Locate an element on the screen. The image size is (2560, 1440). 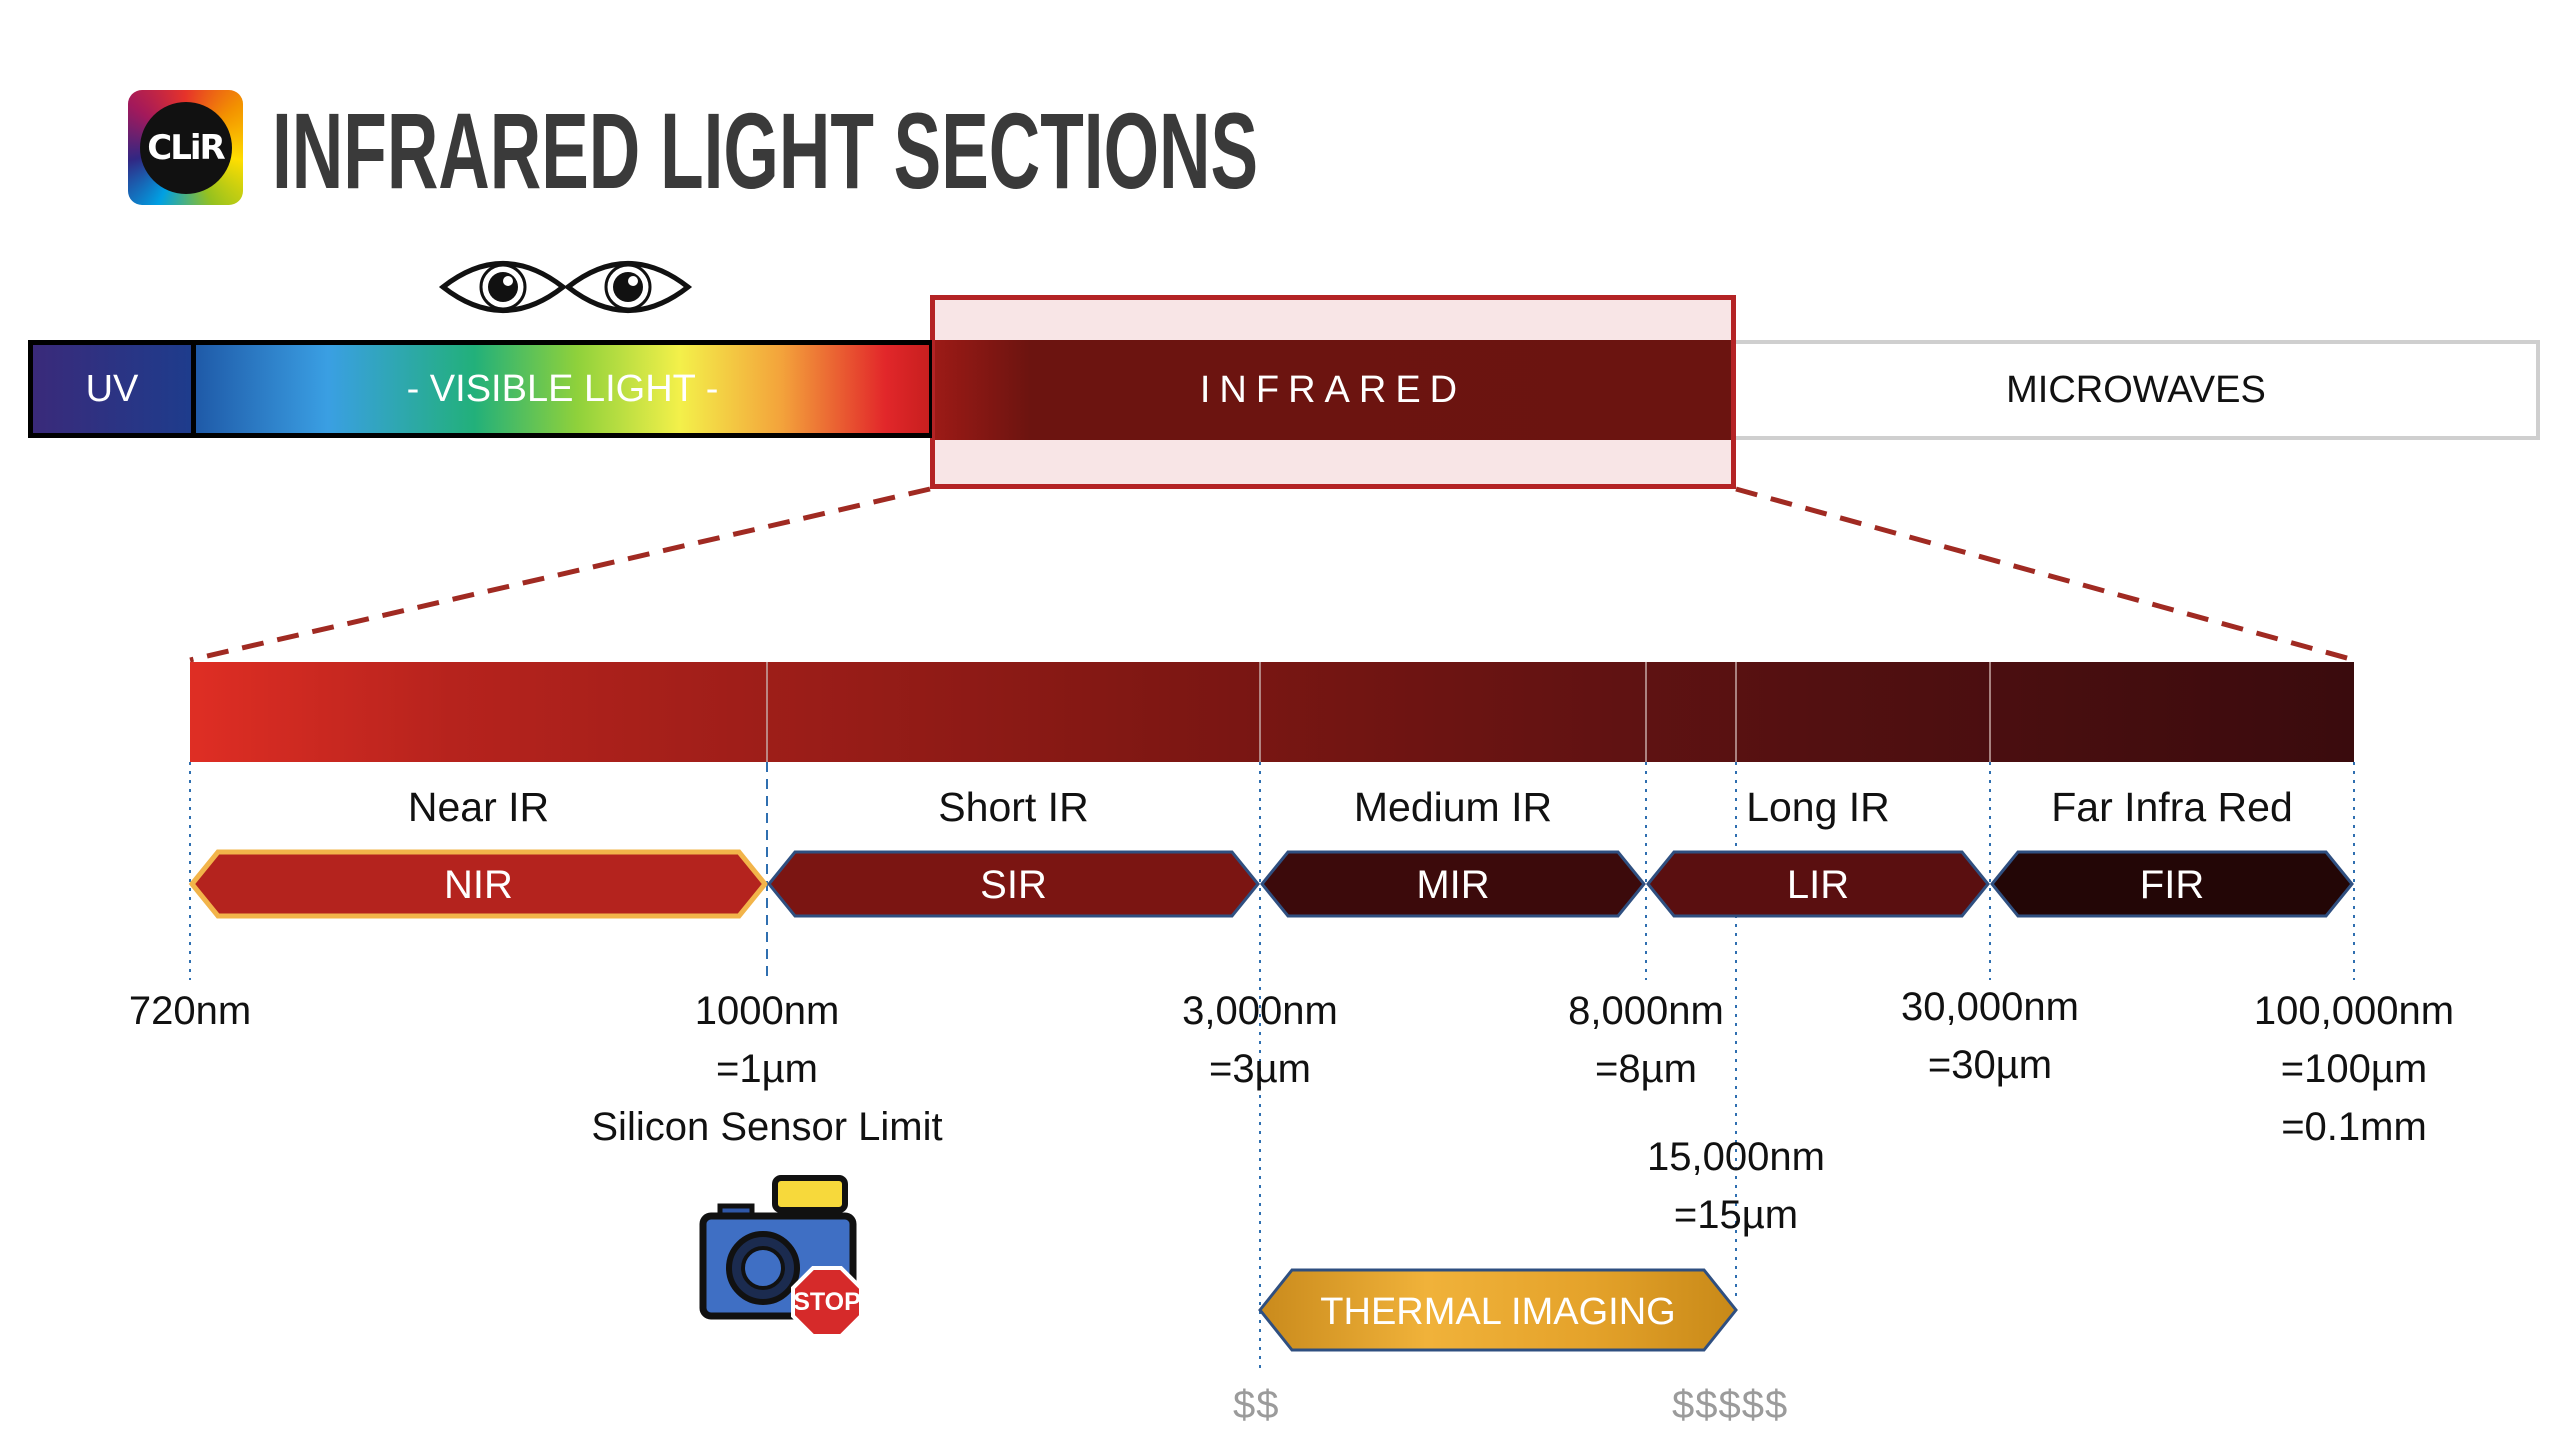
band-arrow-mir is located at coordinates (1453, 884).